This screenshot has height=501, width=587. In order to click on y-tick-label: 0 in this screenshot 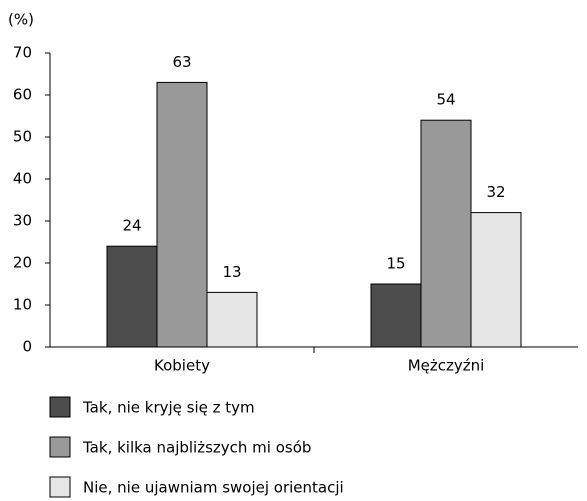, I will do `click(27, 347)`.